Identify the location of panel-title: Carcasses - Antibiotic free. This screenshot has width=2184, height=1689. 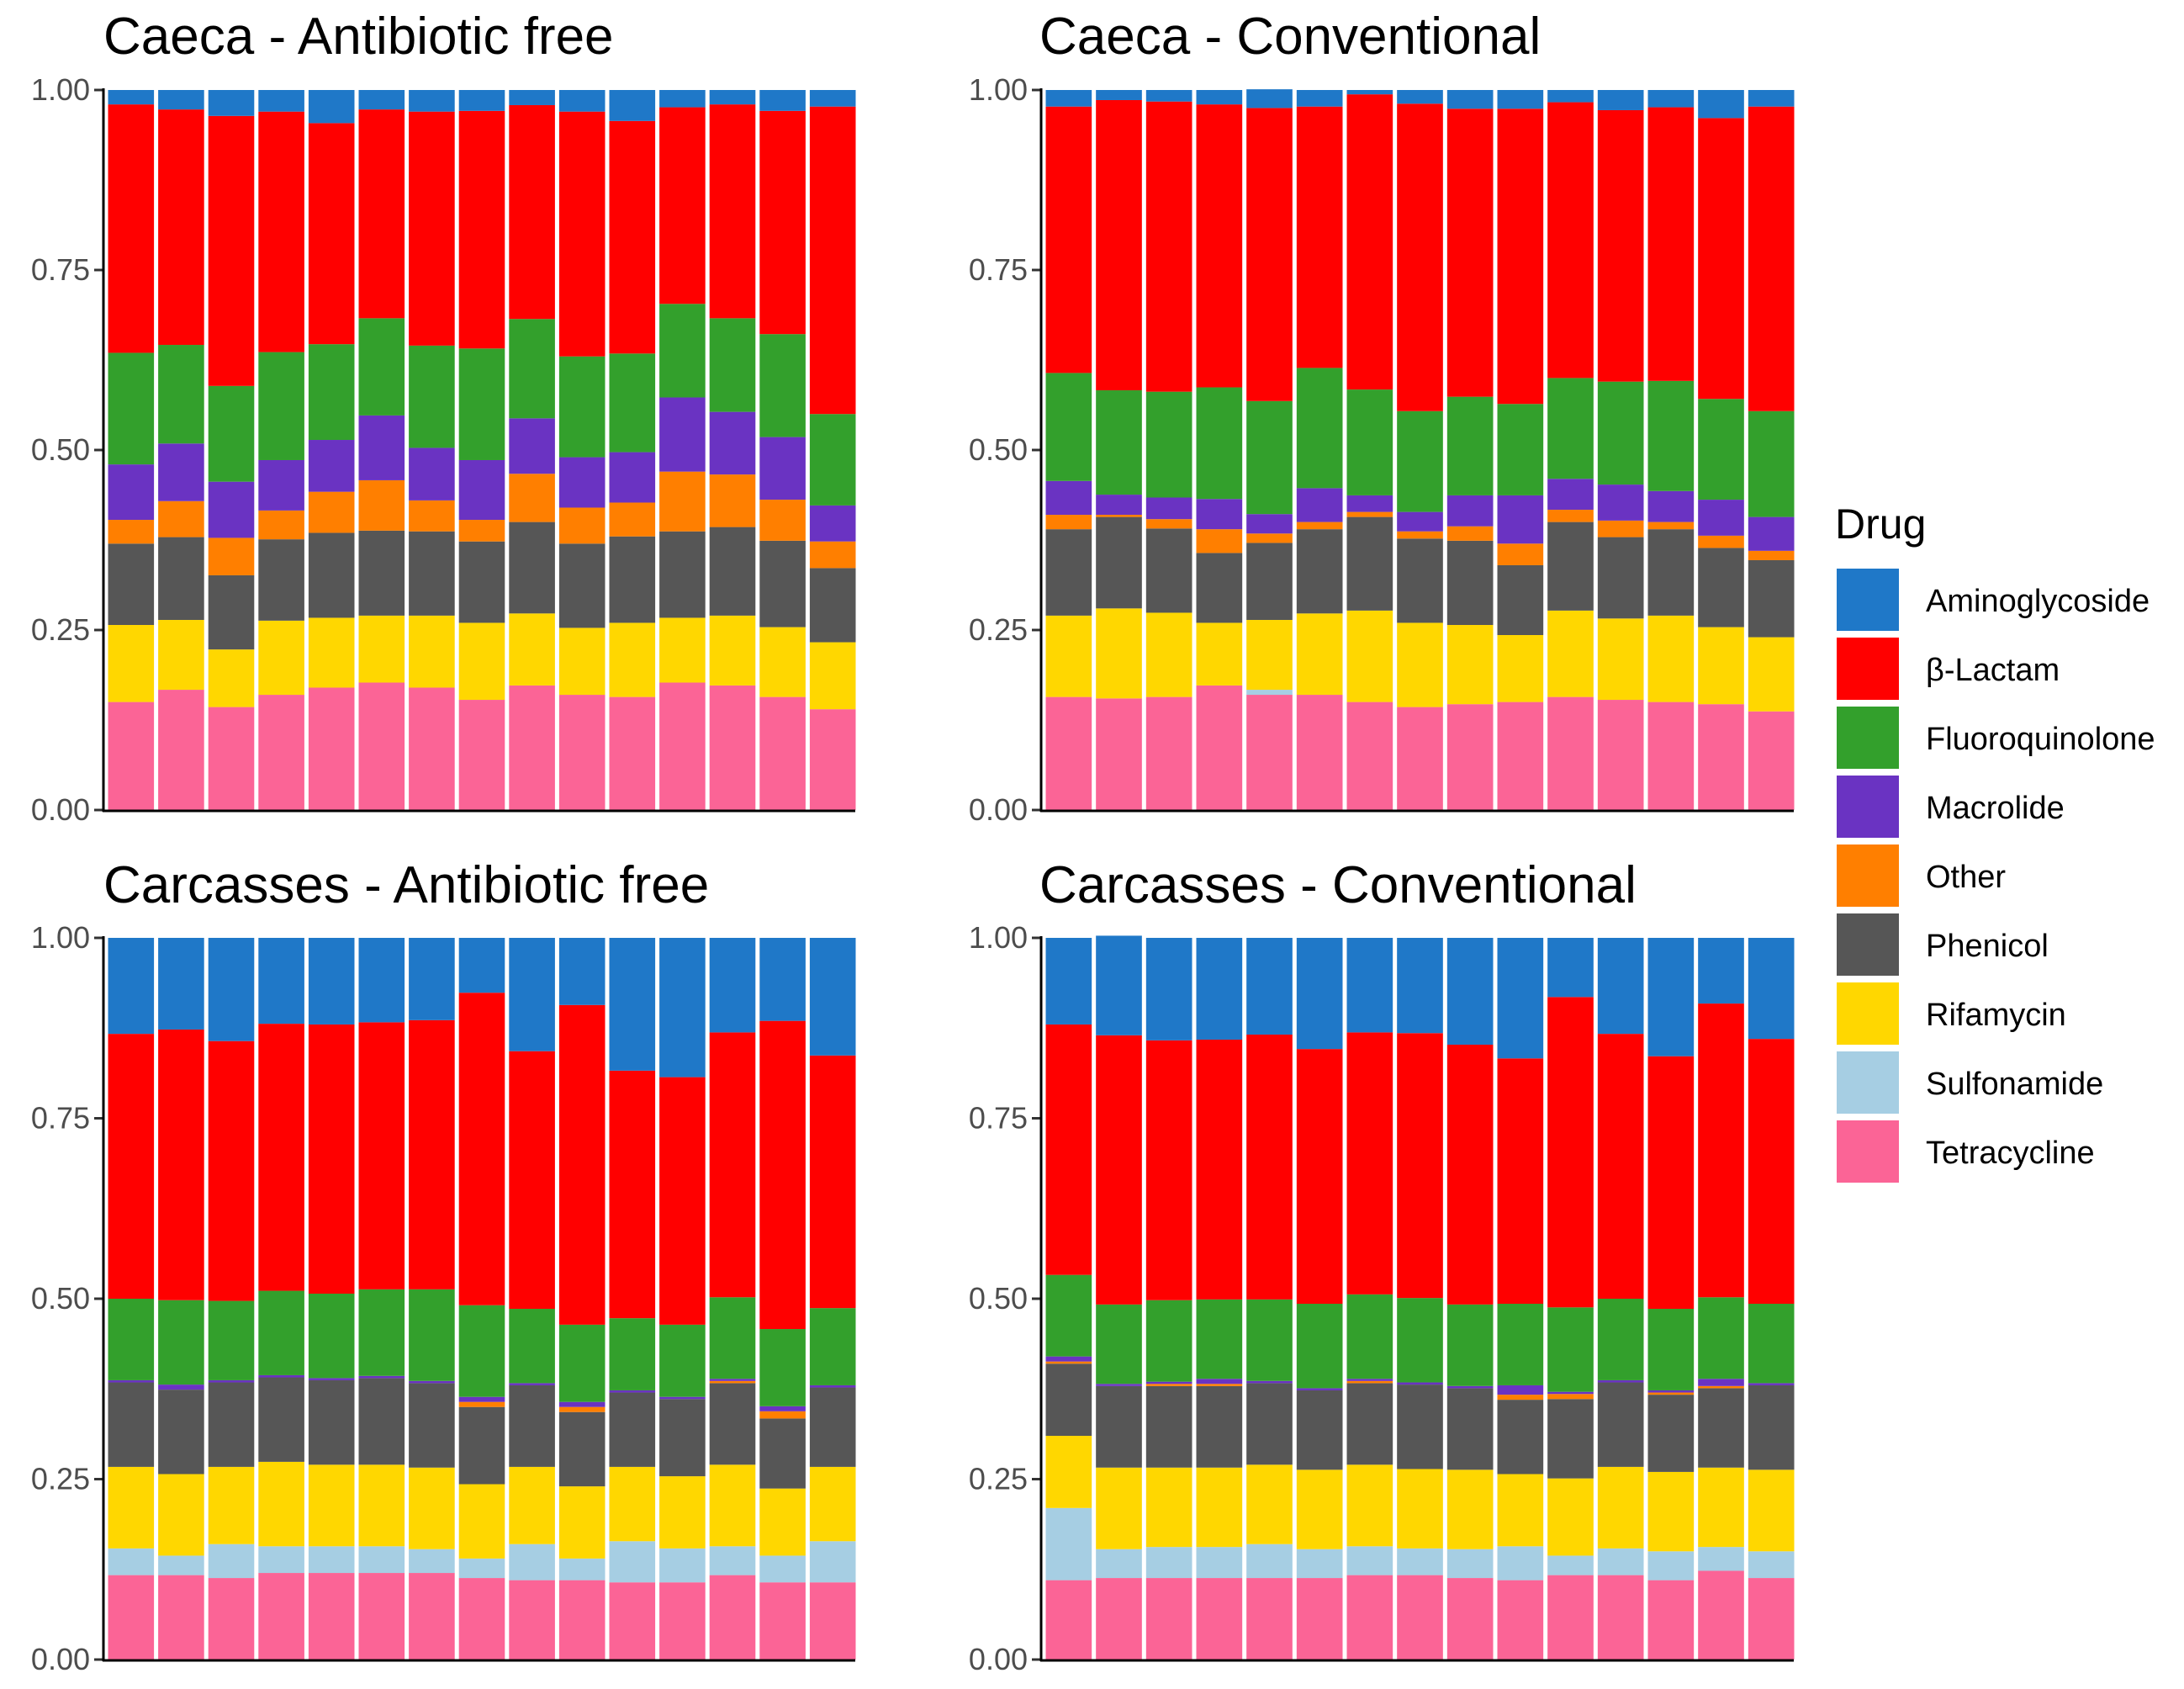
(406, 885).